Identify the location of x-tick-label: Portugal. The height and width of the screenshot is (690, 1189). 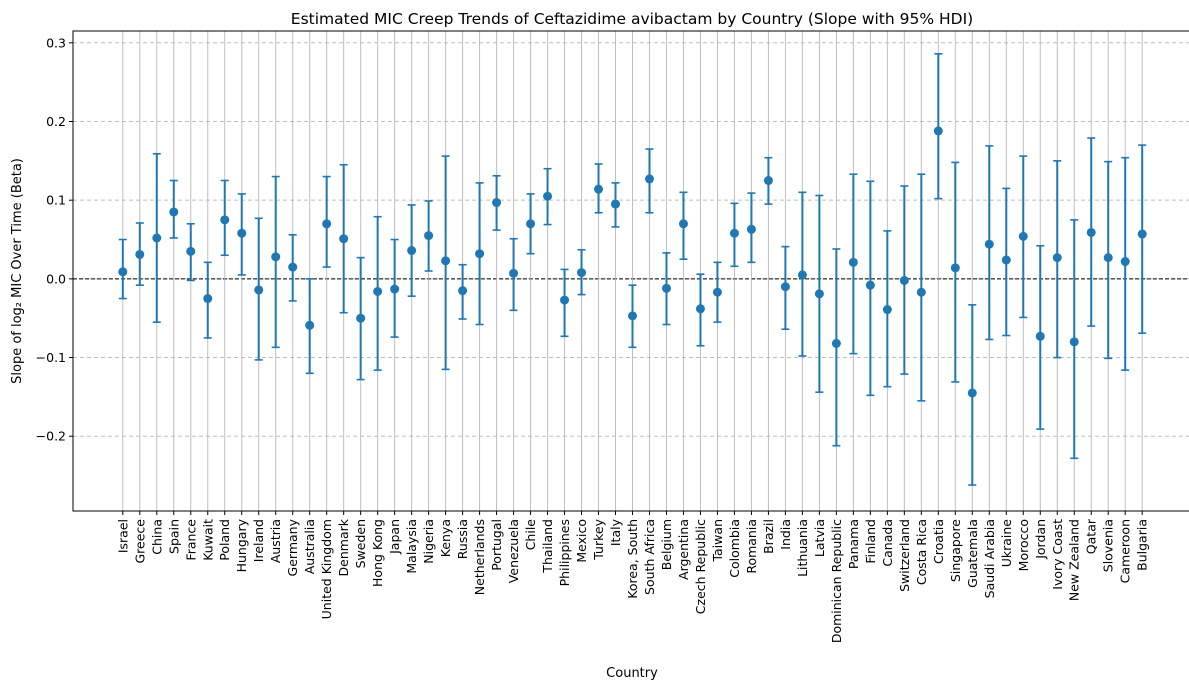
(496, 545).